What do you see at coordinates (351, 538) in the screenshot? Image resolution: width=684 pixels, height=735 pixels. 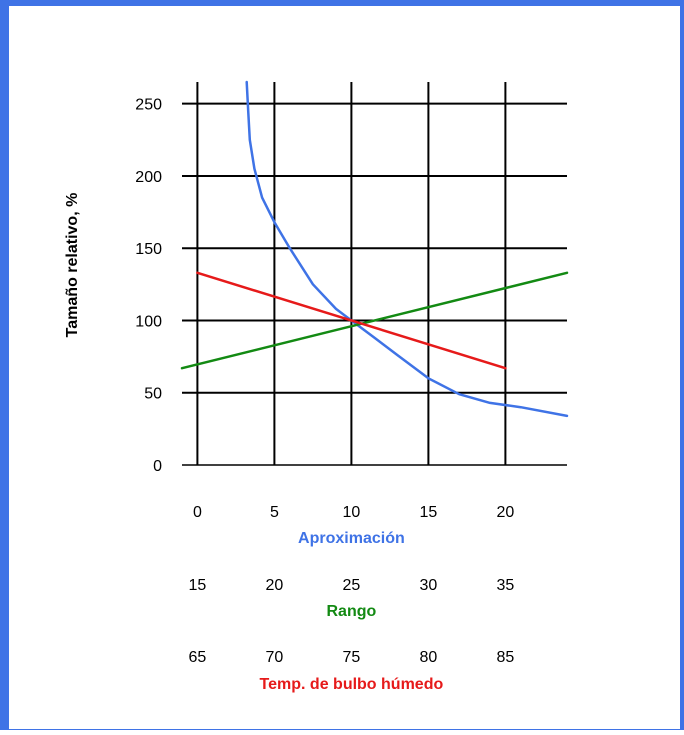 I see `axis-0-label: Aproximación` at bounding box center [351, 538].